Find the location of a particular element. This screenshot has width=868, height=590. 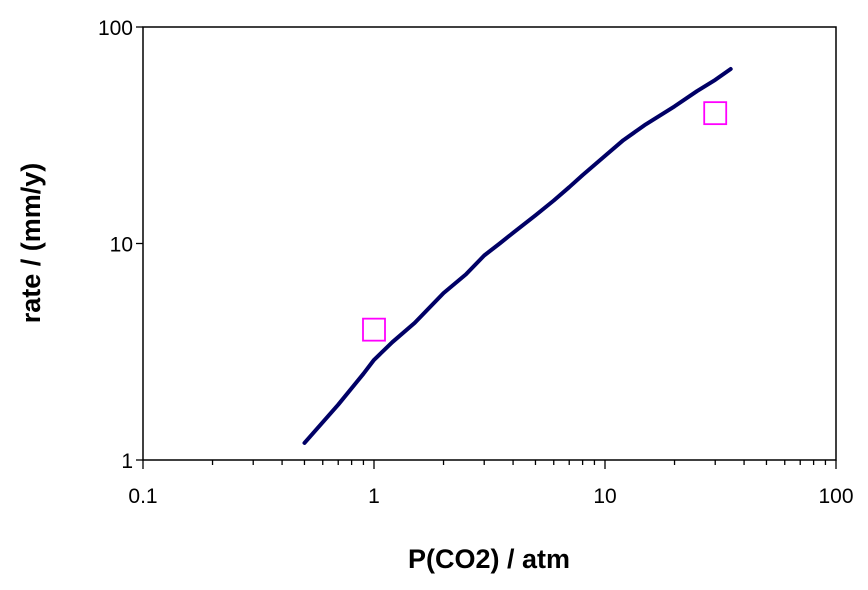

x-tick-label: 1 is located at coordinates (374, 496).